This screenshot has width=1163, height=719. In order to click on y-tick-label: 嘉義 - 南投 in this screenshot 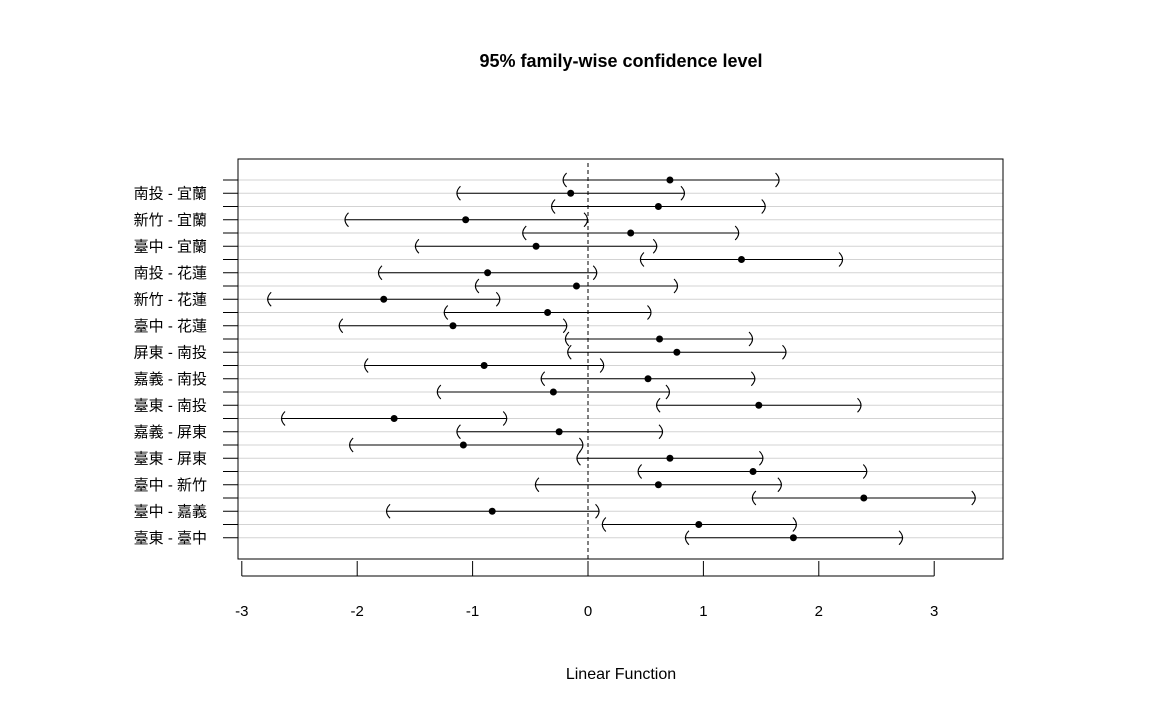, I will do `click(170, 379)`.